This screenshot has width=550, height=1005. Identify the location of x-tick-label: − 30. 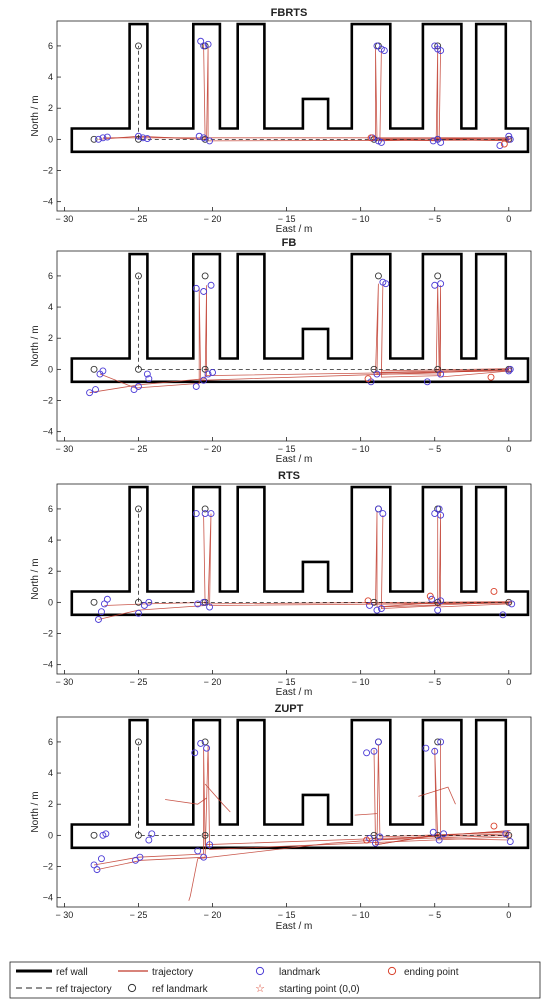
(65, 915).